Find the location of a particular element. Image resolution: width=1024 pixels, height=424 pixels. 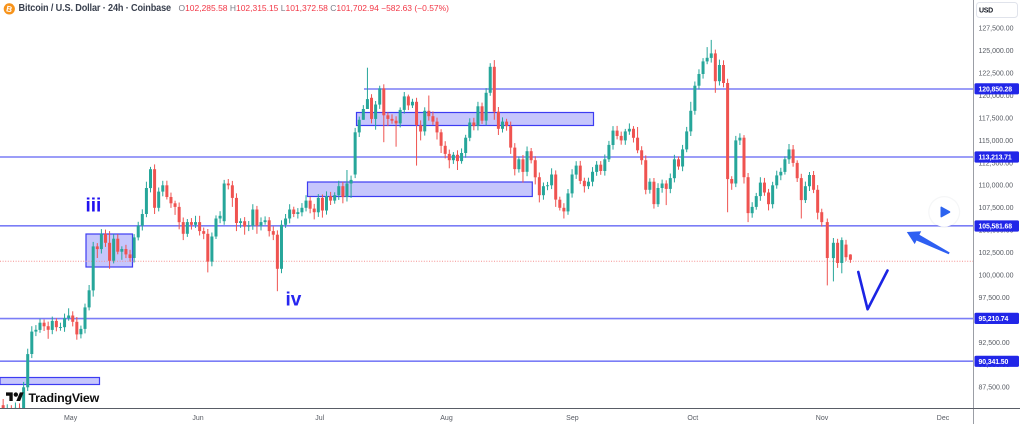

svg-text: TradingView is located at coordinates (64, 398).